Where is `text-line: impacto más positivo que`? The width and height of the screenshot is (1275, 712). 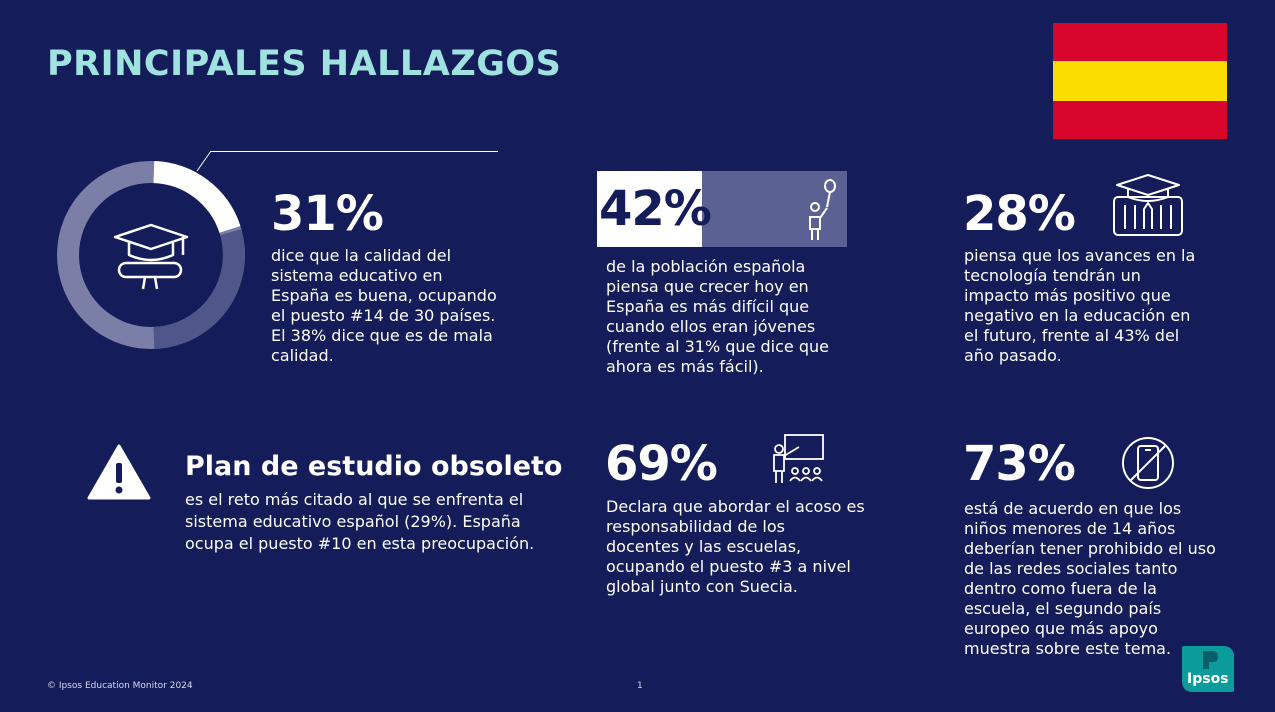
text-line: impacto más positivo que is located at coordinates (1067, 295).